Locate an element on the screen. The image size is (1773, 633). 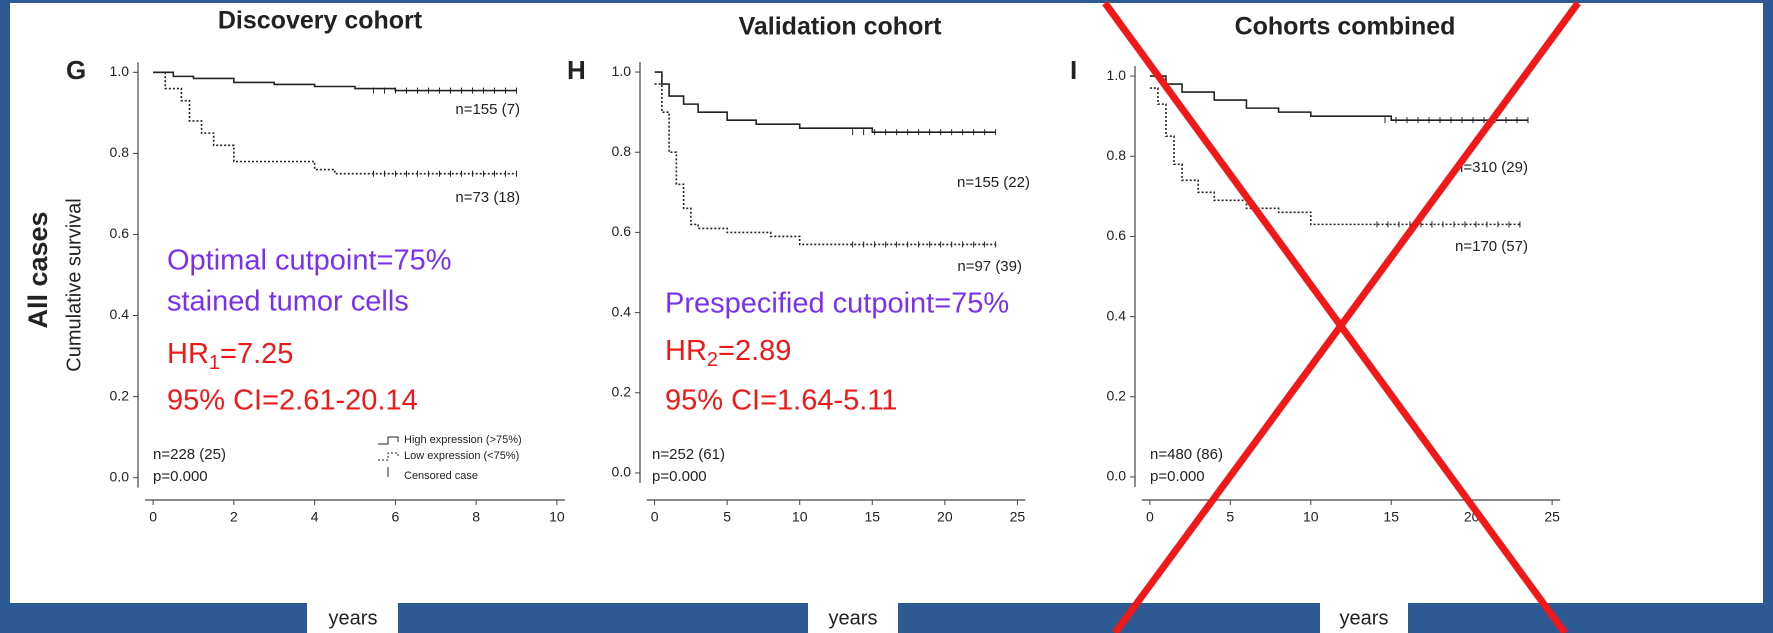
hazard-ratio: HR2=2.89 is located at coordinates (728, 353).